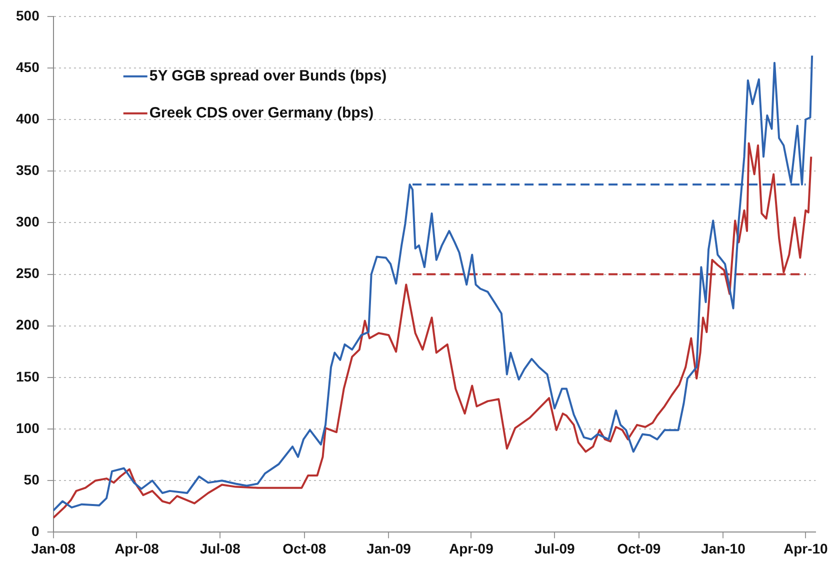  I want to click on x-tick-label: Jul-08, so click(220, 548).